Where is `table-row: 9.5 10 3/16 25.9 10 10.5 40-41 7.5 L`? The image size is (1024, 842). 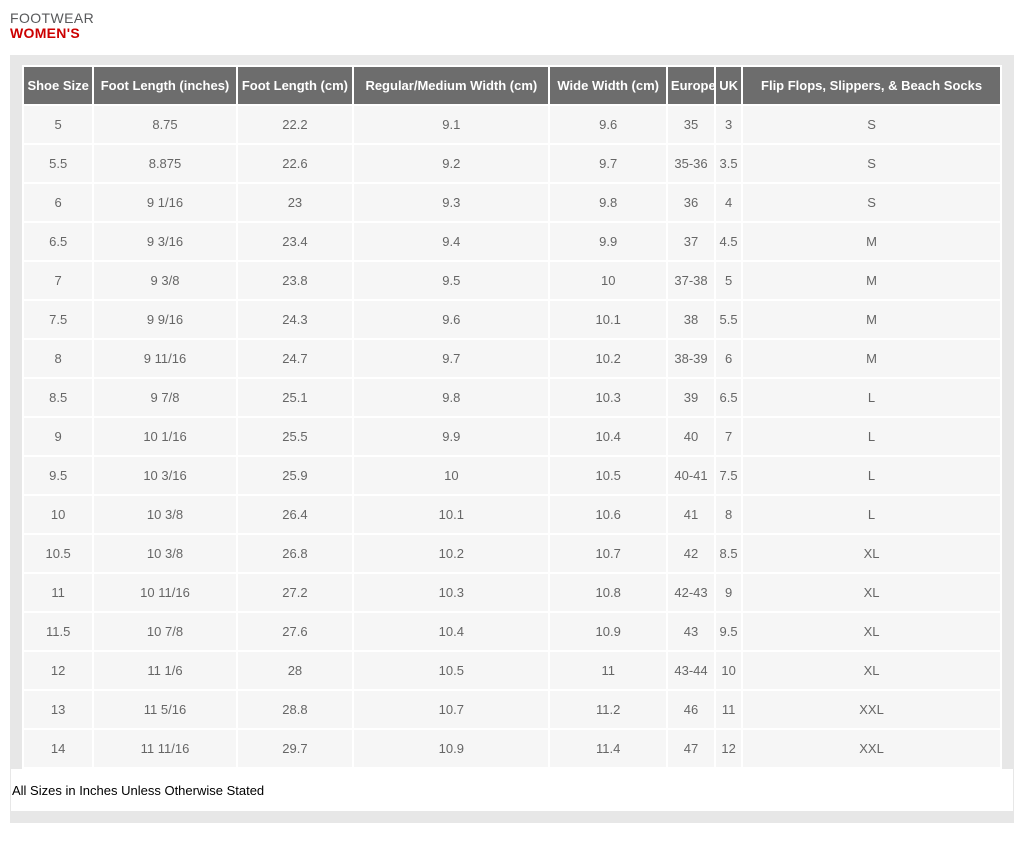 table-row: 9.5 10 3/16 25.9 10 10.5 40-41 7.5 L is located at coordinates (512, 475).